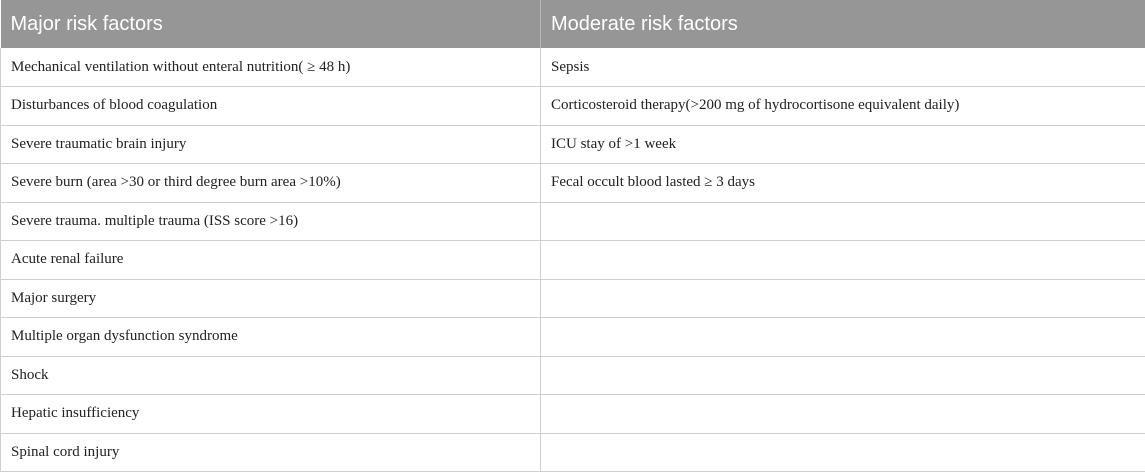 The height and width of the screenshot is (472, 1145). I want to click on moderate-risk-cell: Sepsis, so click(842, 67).